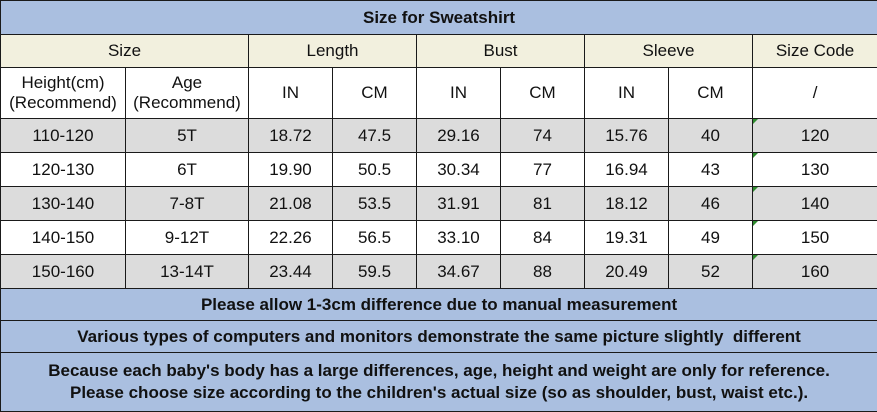 The height and width of the screenshot is (412, 877). I want to click on cell-length-in: 21.08, so click(291, 204).